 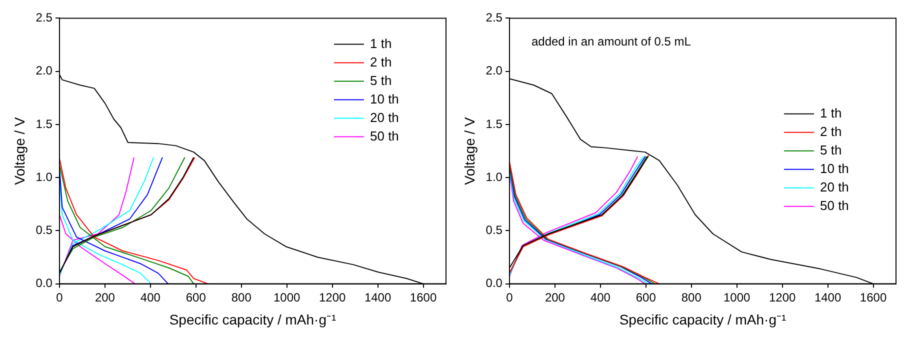 What do you see at coordinates (611, 41) in the screenshot?
I see `annotation: added in an amount of 0.5 mL` at bounding box center [611, 41].